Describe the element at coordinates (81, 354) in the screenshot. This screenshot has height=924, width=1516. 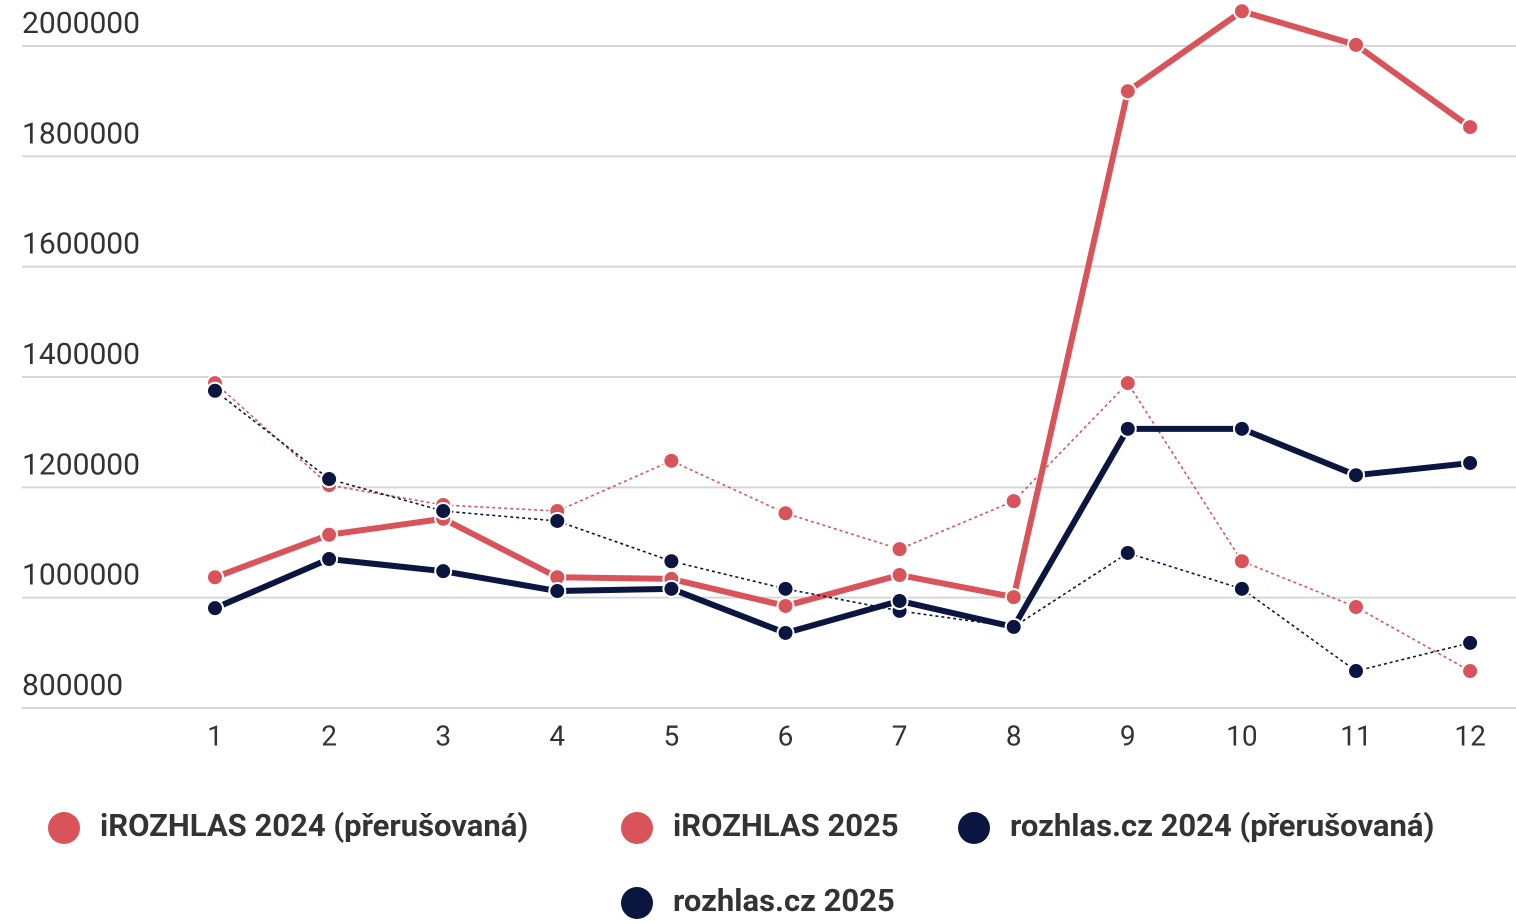
I see `y-tick-label: 1400000` at that location.